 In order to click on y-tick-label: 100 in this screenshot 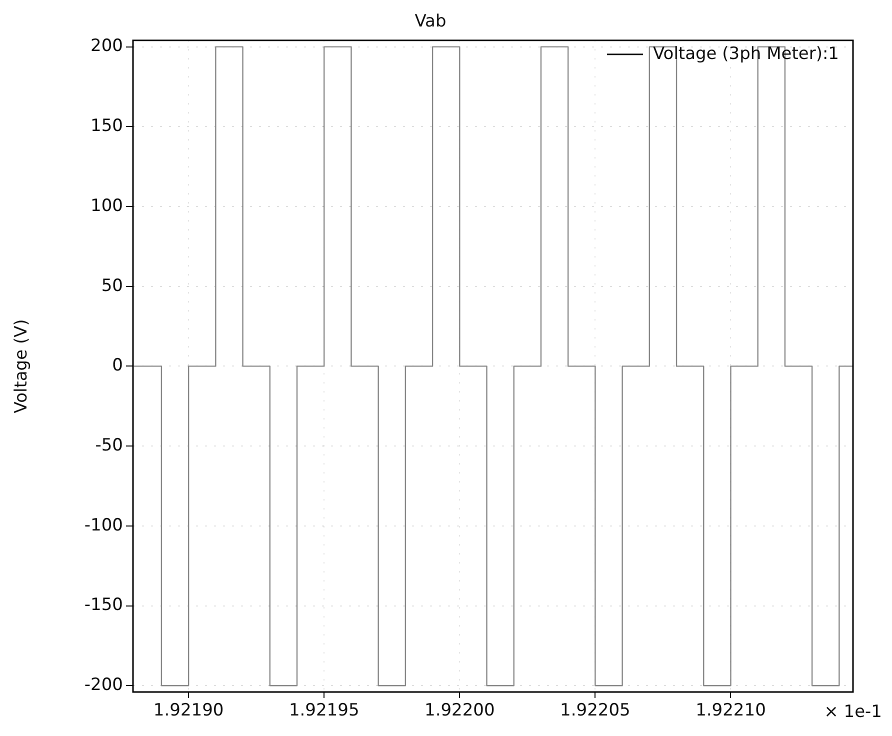, I will do `click(106, 206)`.